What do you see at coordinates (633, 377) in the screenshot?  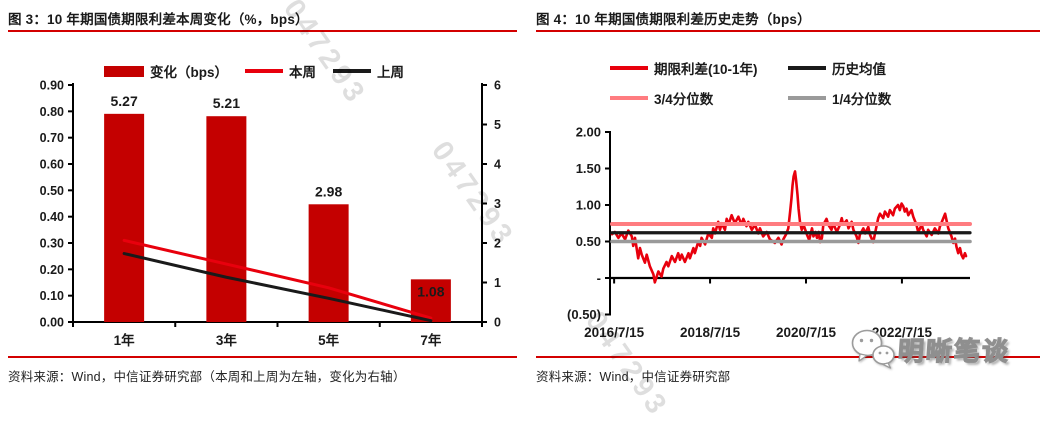 I see `figure-4-source: 资料来源：Wind，中信证券研究部` at bounding box center [633, 377].